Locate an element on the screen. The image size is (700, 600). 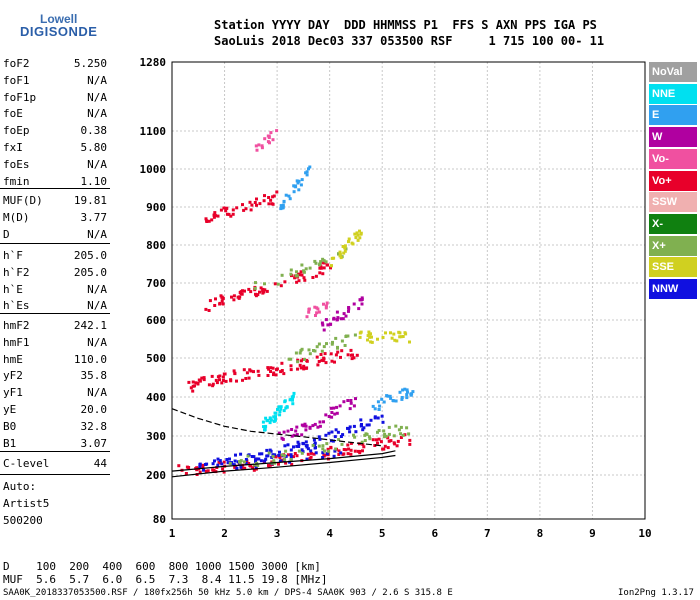
param-value: 205.0 is located at coordinates (90, 272).